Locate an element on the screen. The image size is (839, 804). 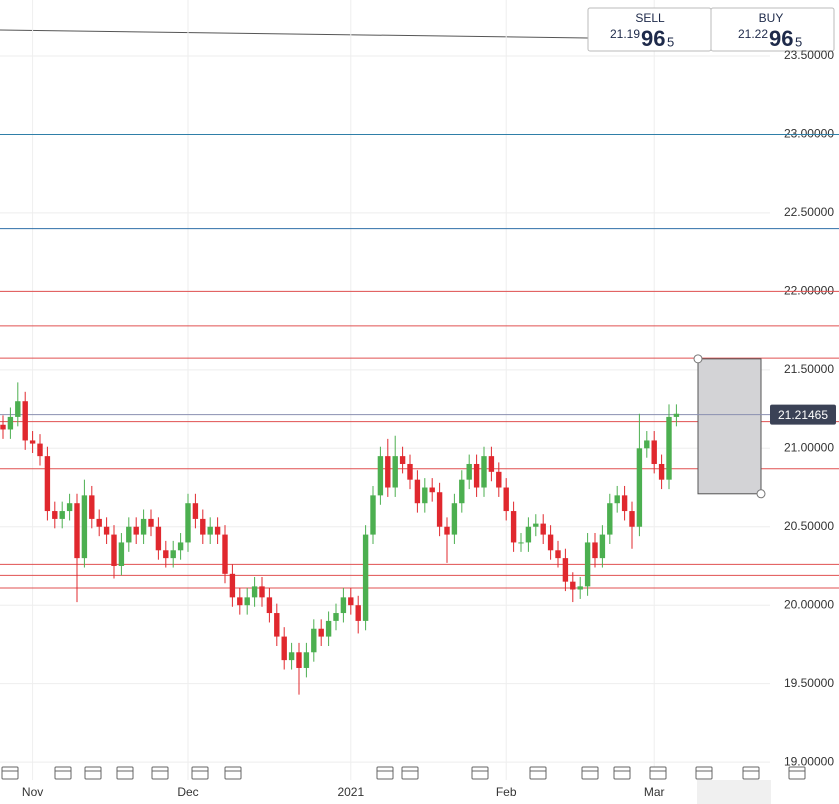
x-tick-label: Feb is located at coordinates (506, 792).